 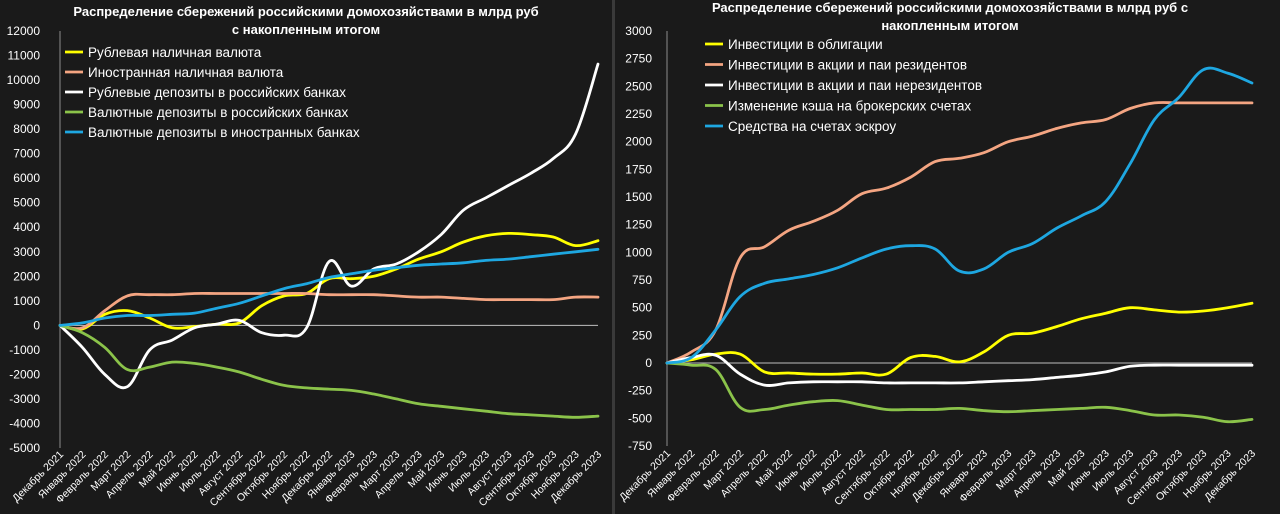 What do you see at coordinates (638, 197) in the screenshot?
I see `y-tick-label: 1500` at bounding box center [638, 197].